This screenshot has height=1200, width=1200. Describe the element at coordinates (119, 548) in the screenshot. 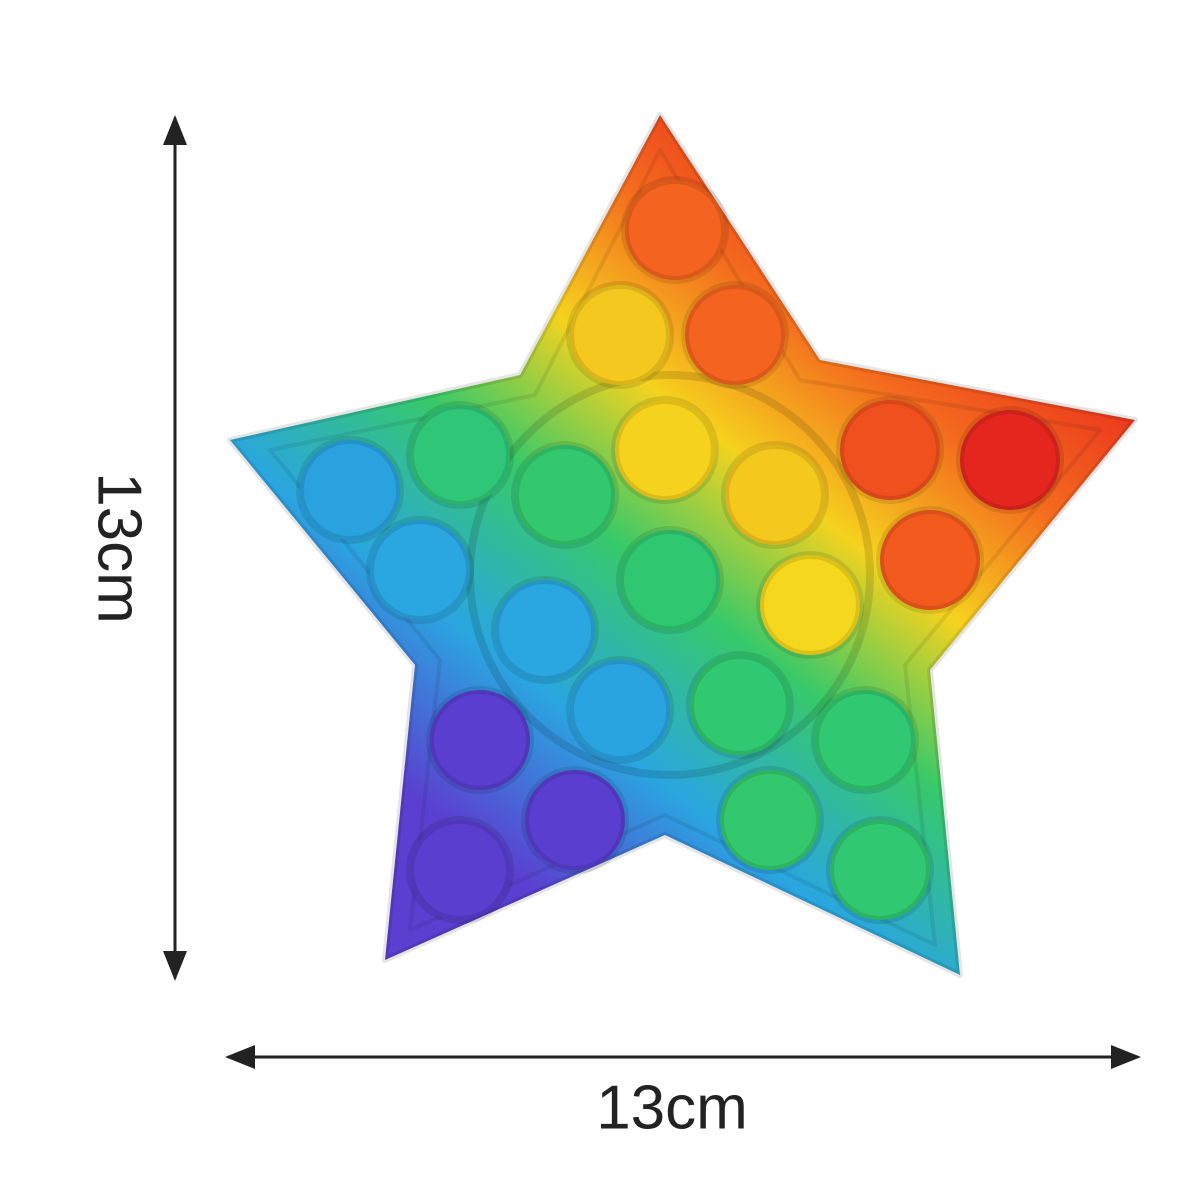

I see `height-label: 13cm` at that location.